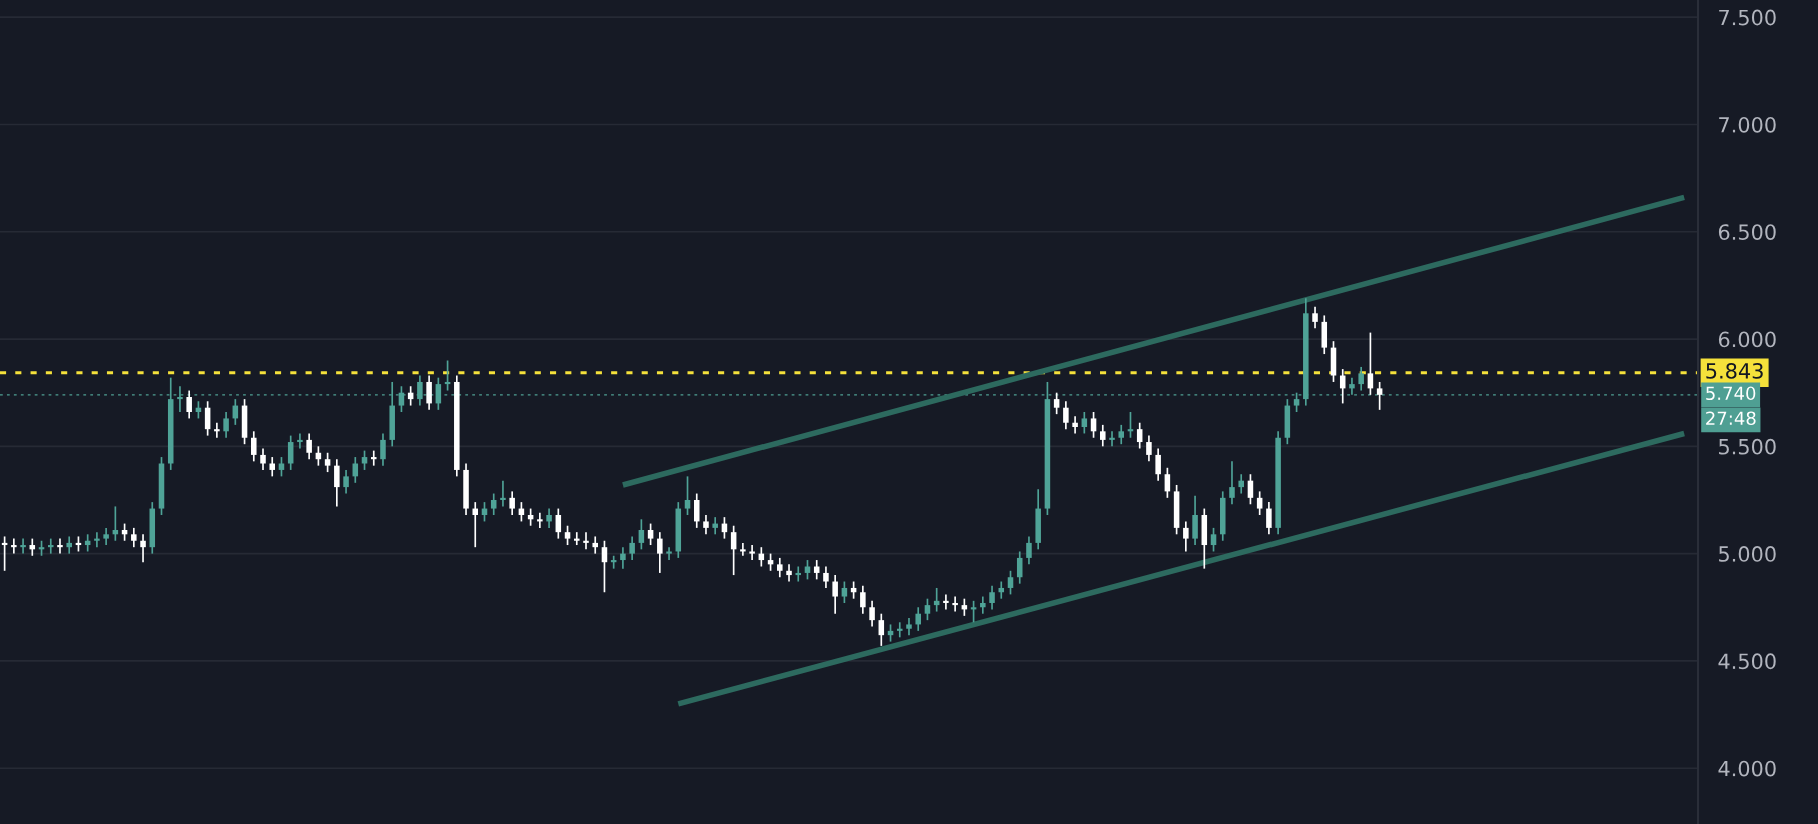 This screenshot has width=1818, height=824. What do you see at coordinates (1747, 554) in the screenshot?
I see `y-tick-label: 5.000` at bounding box center [1747, 554].